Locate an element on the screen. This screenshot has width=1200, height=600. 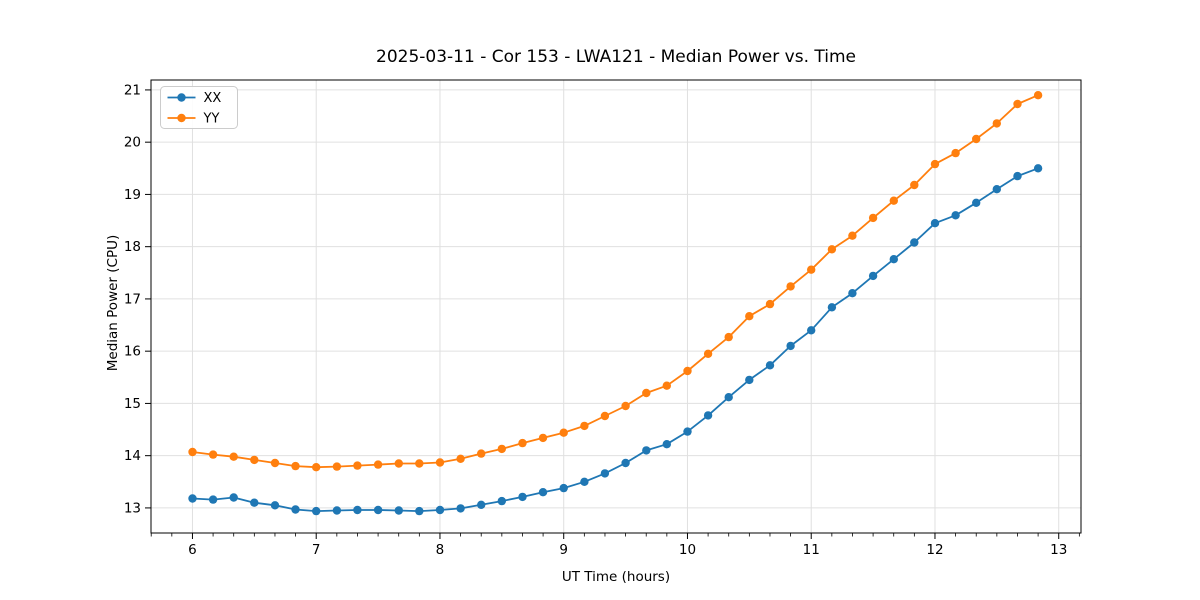
y-tick-label: 16 is located at coordinates (132, 352).